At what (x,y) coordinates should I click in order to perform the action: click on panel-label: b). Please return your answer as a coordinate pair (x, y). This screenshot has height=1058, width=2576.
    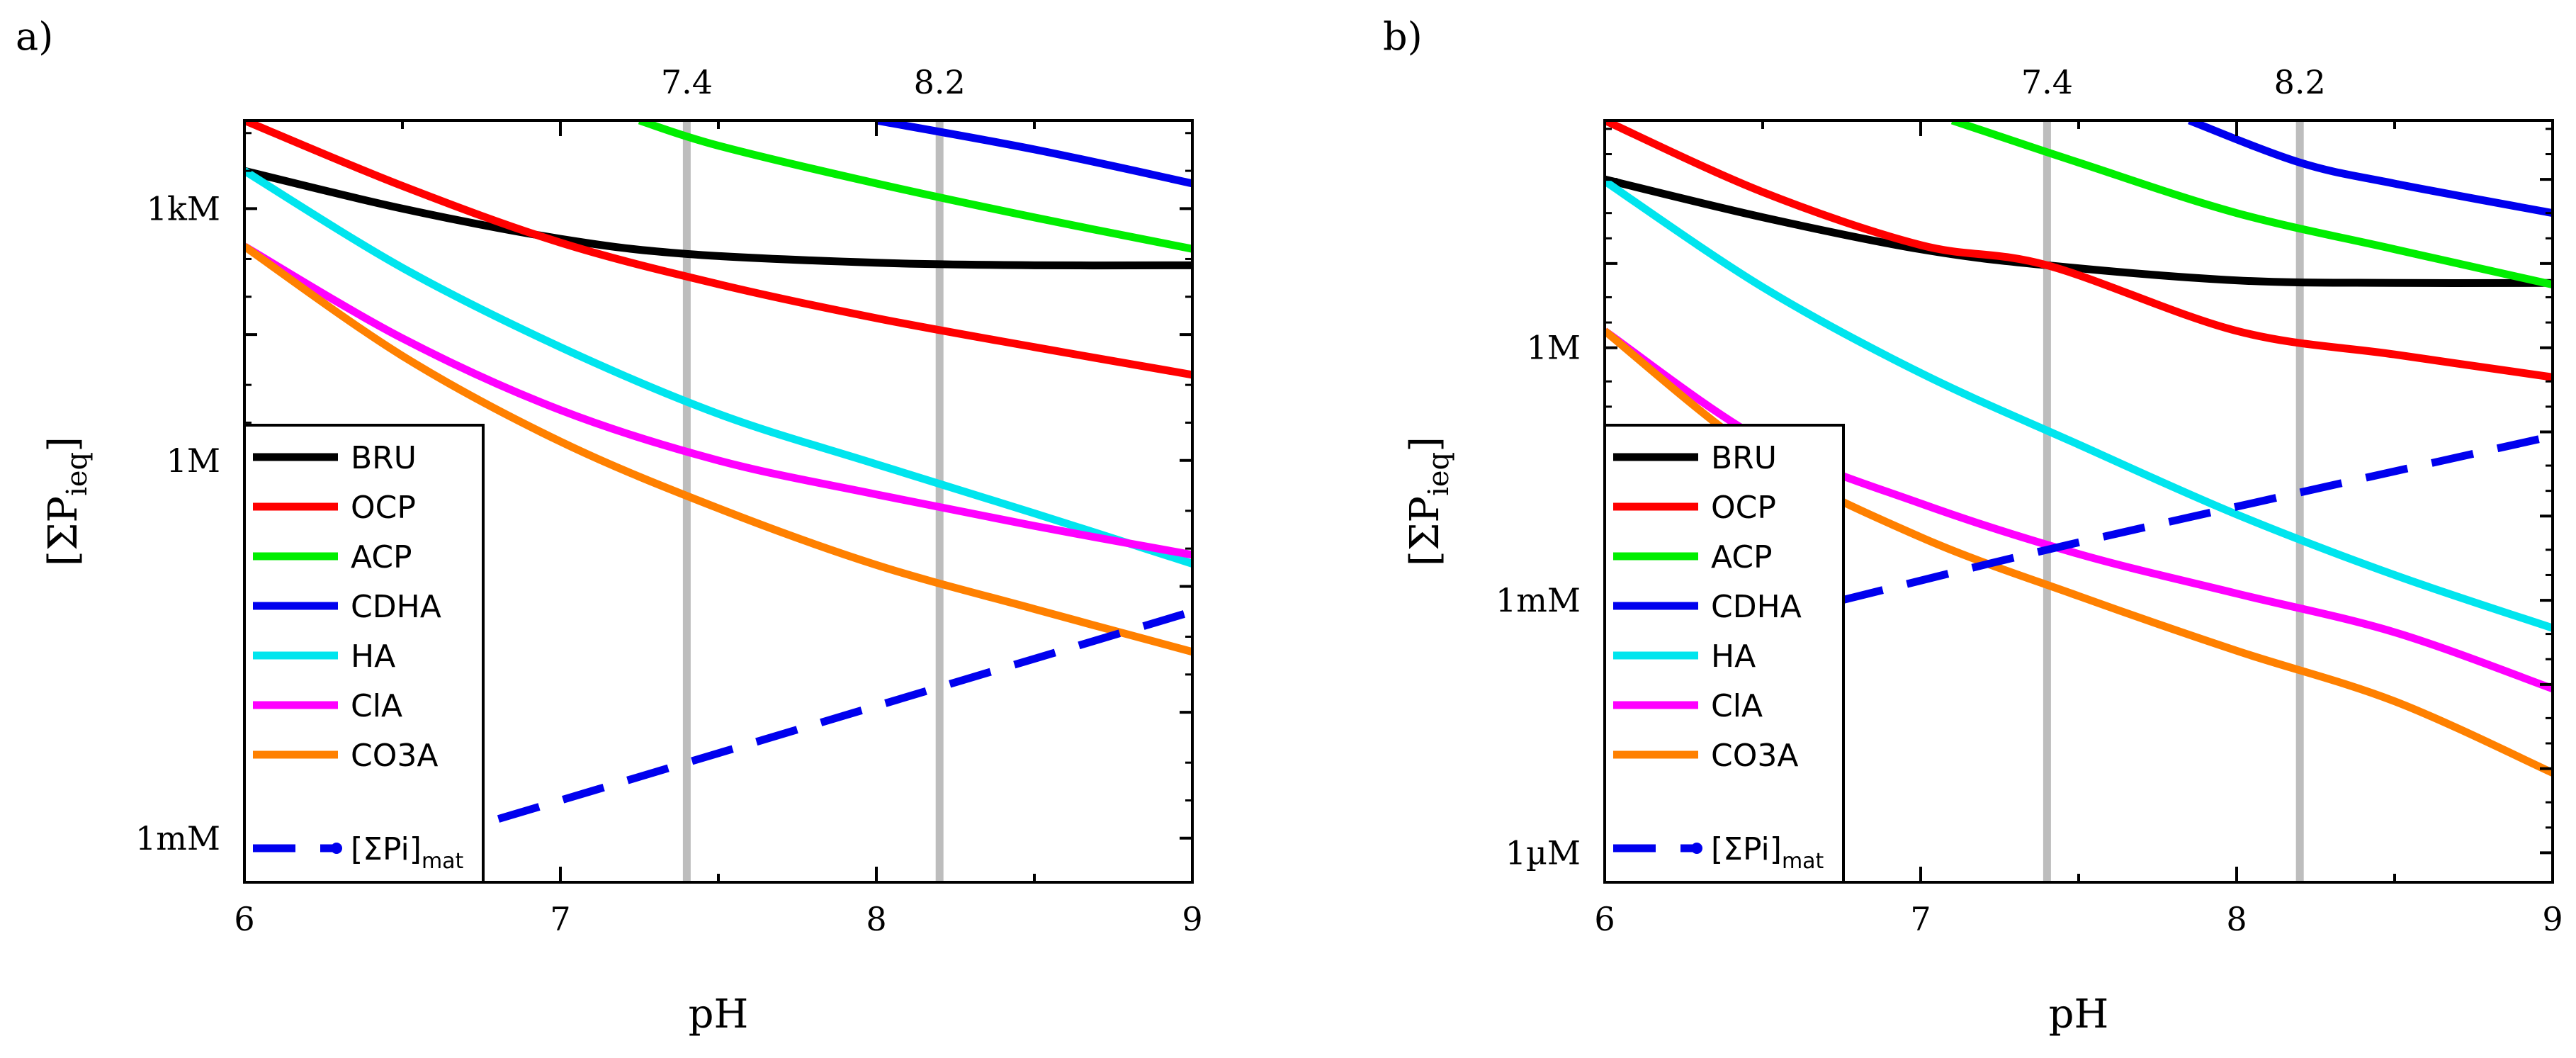
    Looking at the image, I should click on (1403, 36).